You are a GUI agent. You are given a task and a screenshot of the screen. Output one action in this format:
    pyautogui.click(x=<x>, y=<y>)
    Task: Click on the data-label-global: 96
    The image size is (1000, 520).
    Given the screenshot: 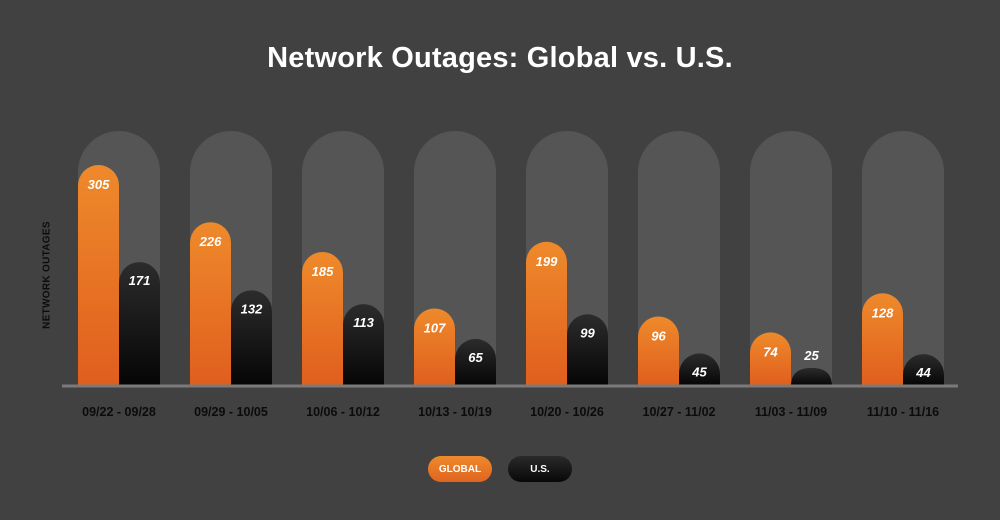 What is the action you would take?
    pyautogui.click(x=658, y=335)
    